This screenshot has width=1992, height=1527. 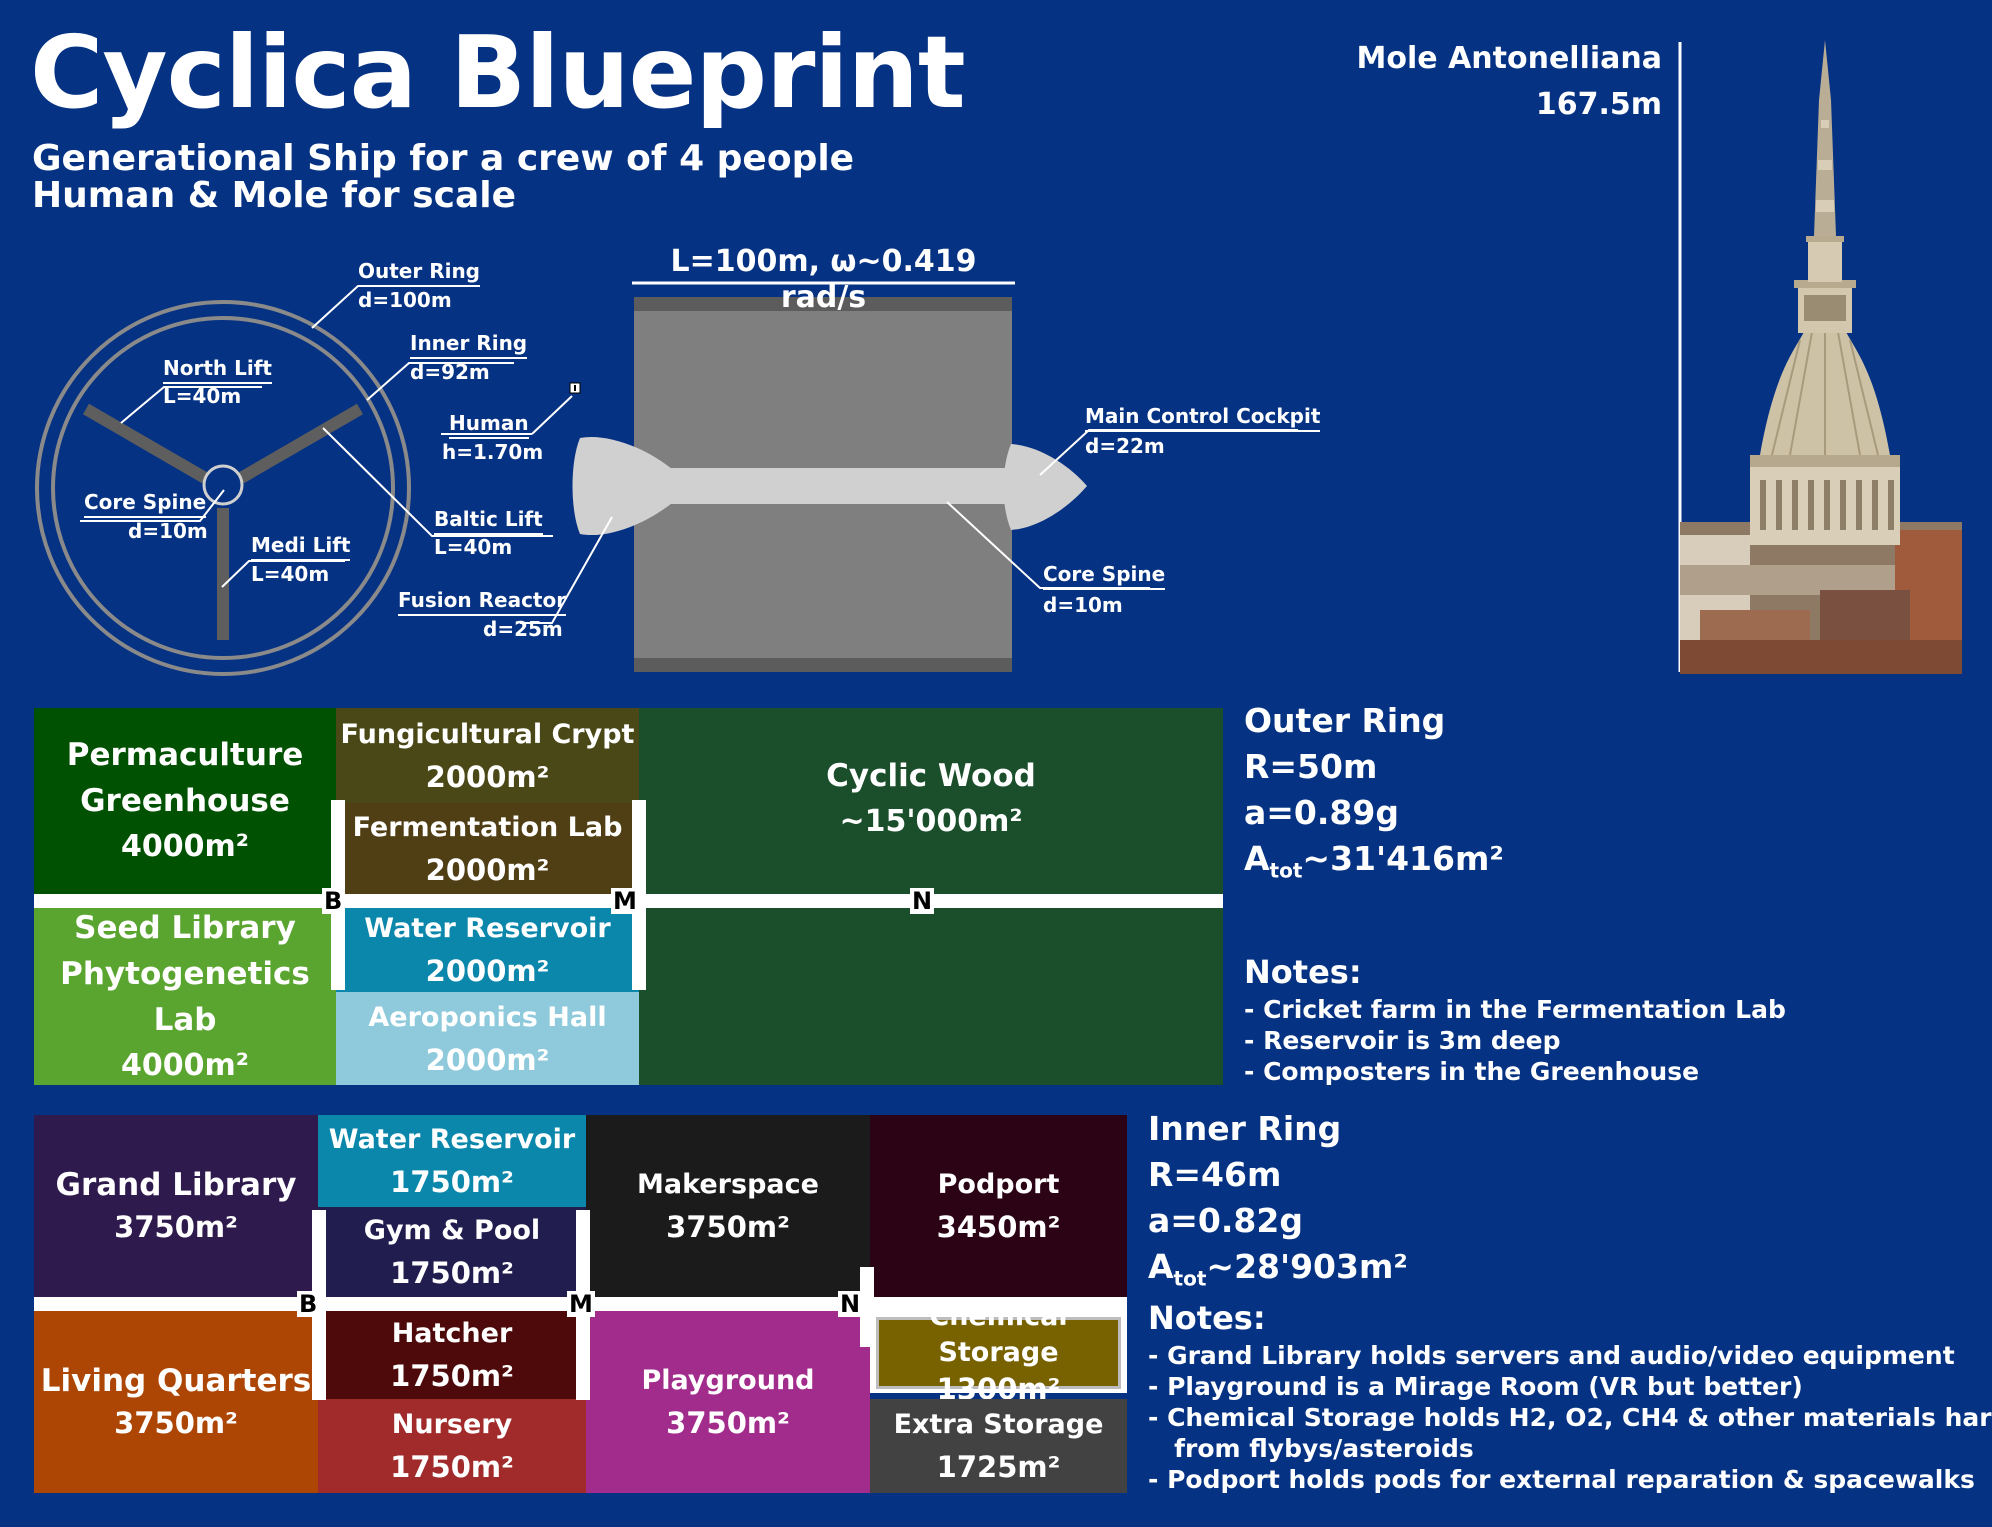 What do you see at coordinates (728, 1402) in the screenshot?
I see `zone-playground: Playground 3750m²` at bounding box center [728, 1402].